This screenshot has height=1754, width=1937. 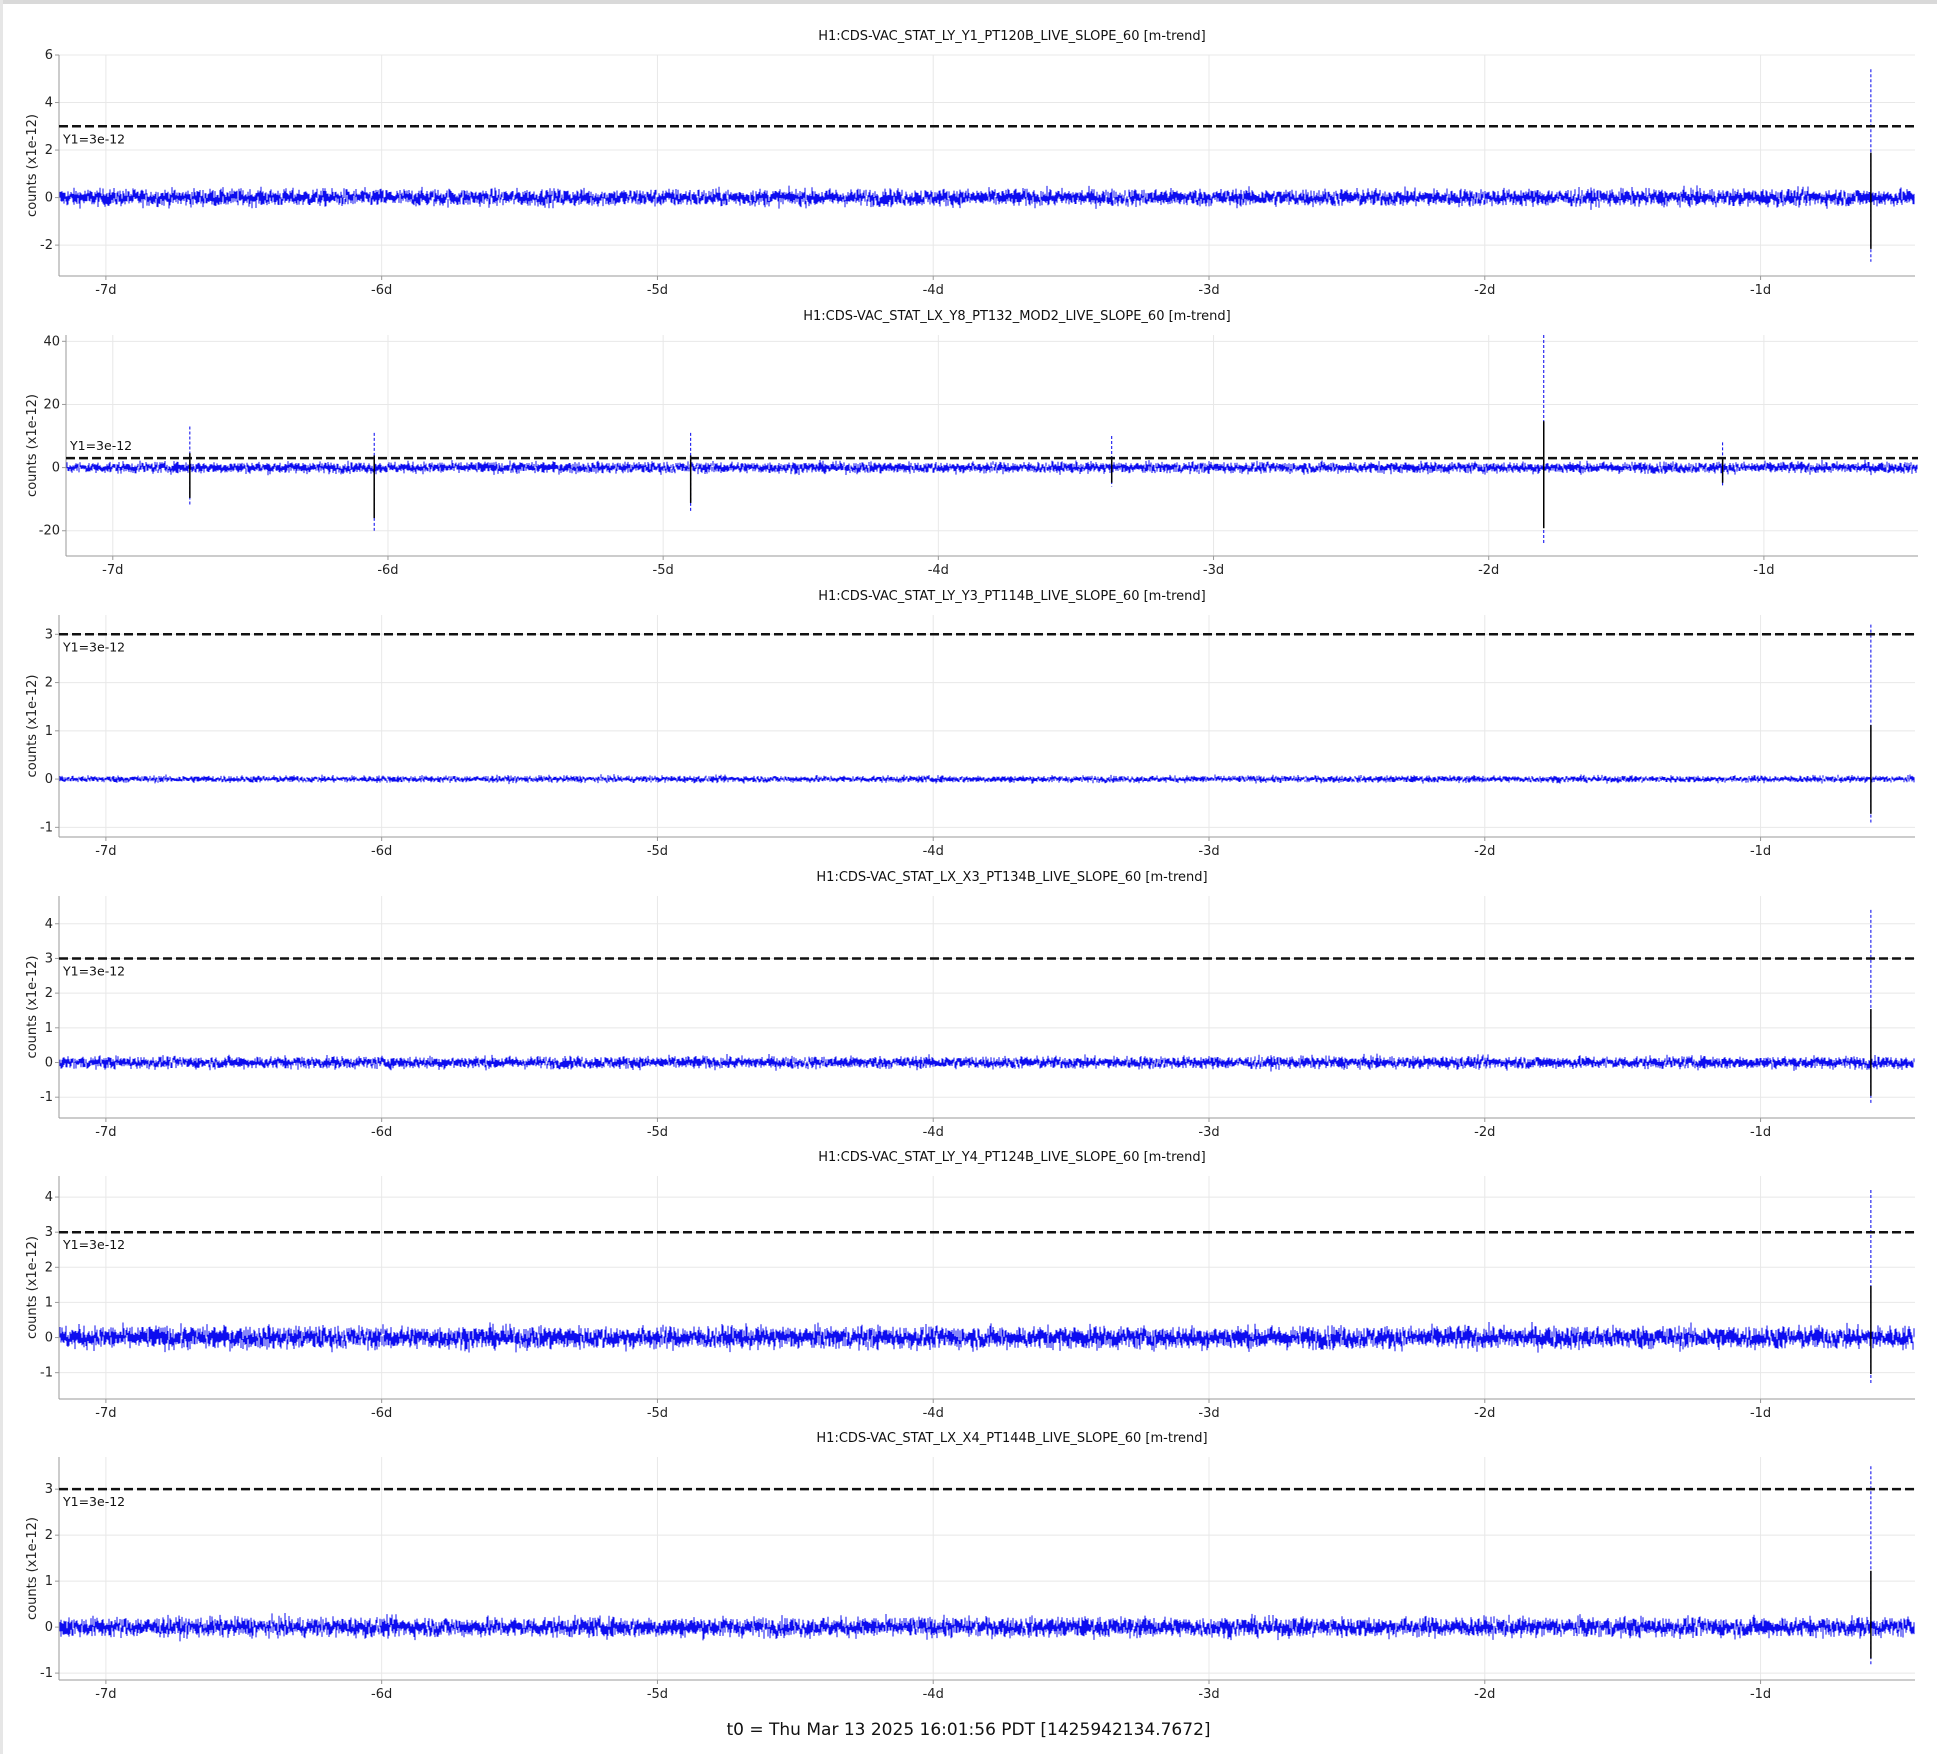 I want to click on y-tick-label: -2, so click(x=46, y=245).